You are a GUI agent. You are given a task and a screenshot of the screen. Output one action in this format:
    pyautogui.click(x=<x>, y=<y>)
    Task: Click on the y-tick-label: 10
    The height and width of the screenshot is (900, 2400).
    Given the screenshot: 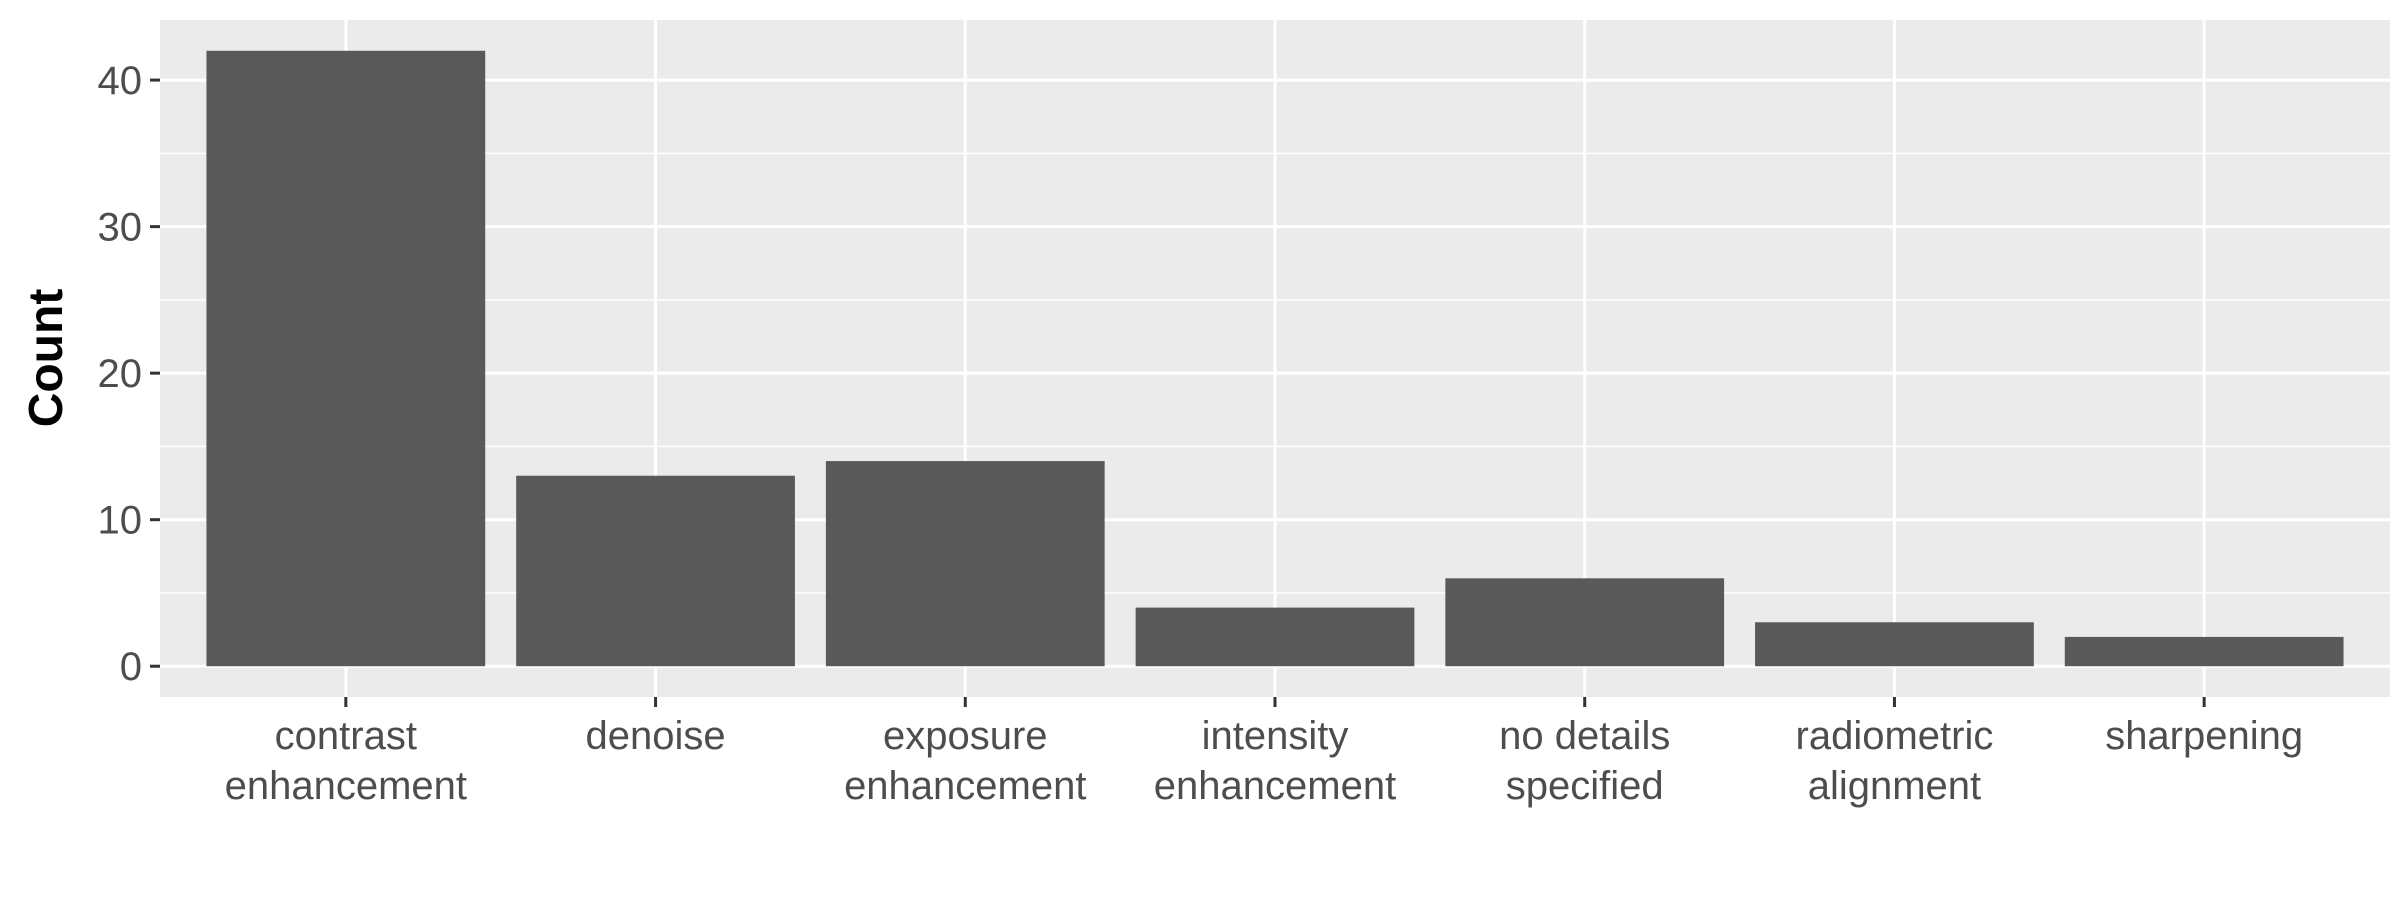 What is the action you would take?
    pyautogui.click(x=120, y=521)
    